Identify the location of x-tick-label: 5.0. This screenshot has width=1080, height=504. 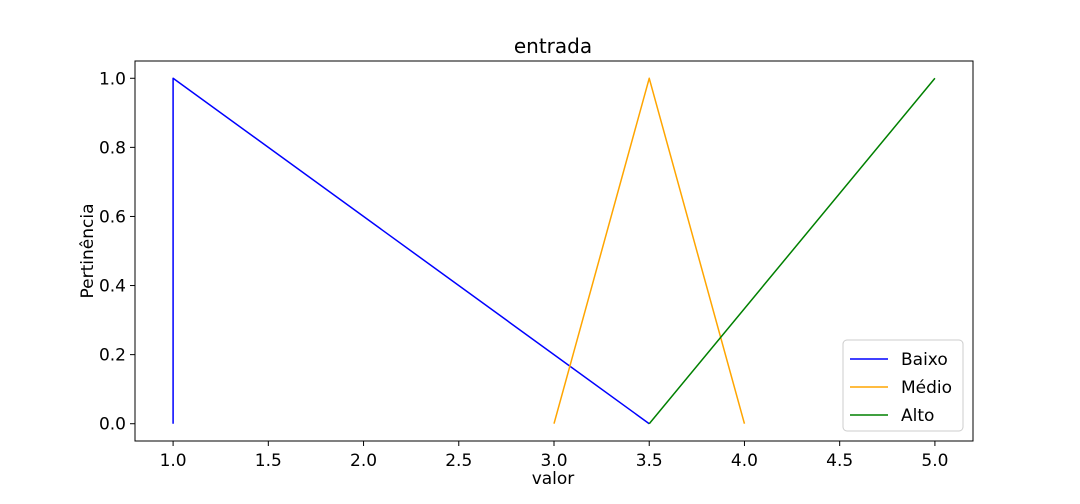
(934, 461).